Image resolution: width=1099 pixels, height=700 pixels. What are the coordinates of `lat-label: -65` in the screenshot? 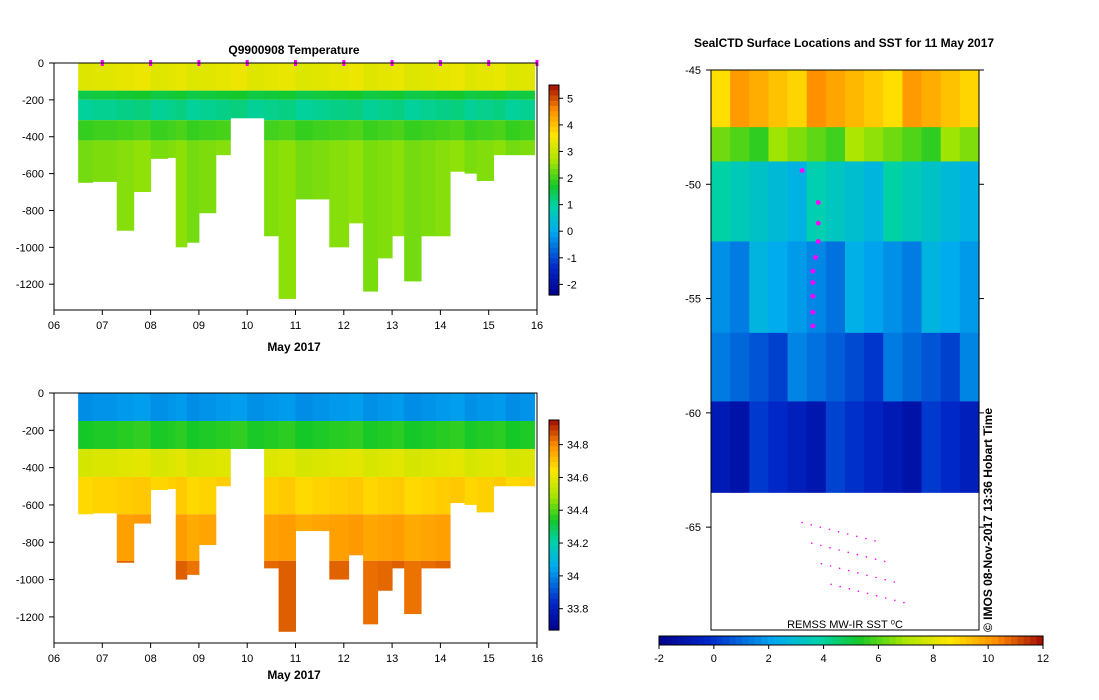 It's located at (693, 528).